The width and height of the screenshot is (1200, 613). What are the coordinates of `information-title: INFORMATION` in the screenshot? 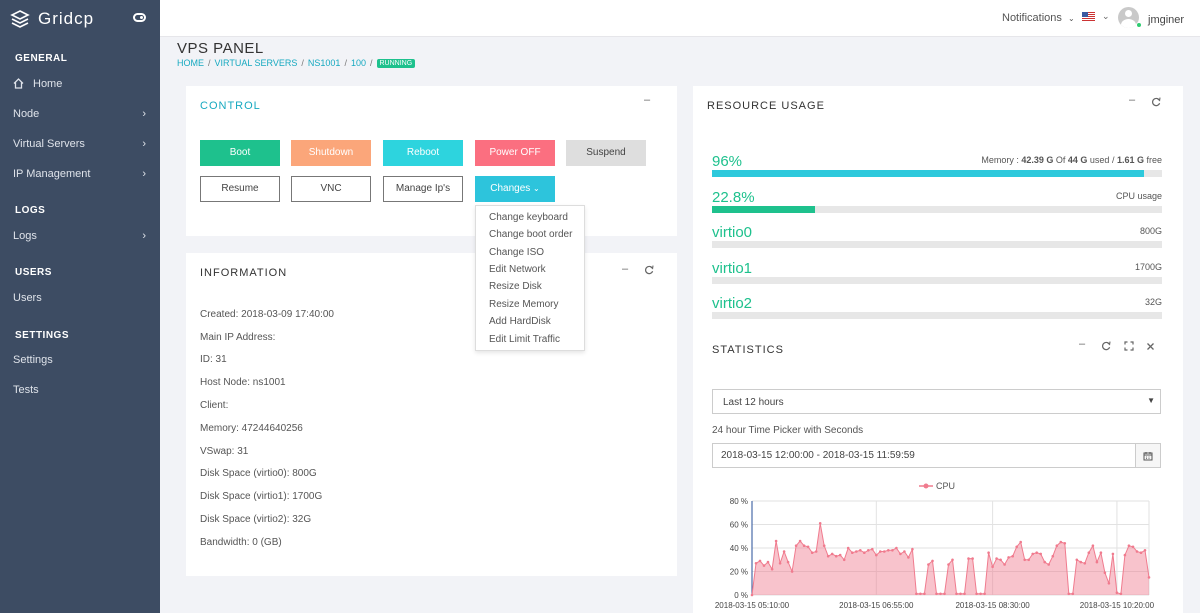 It's located at (244, 273).